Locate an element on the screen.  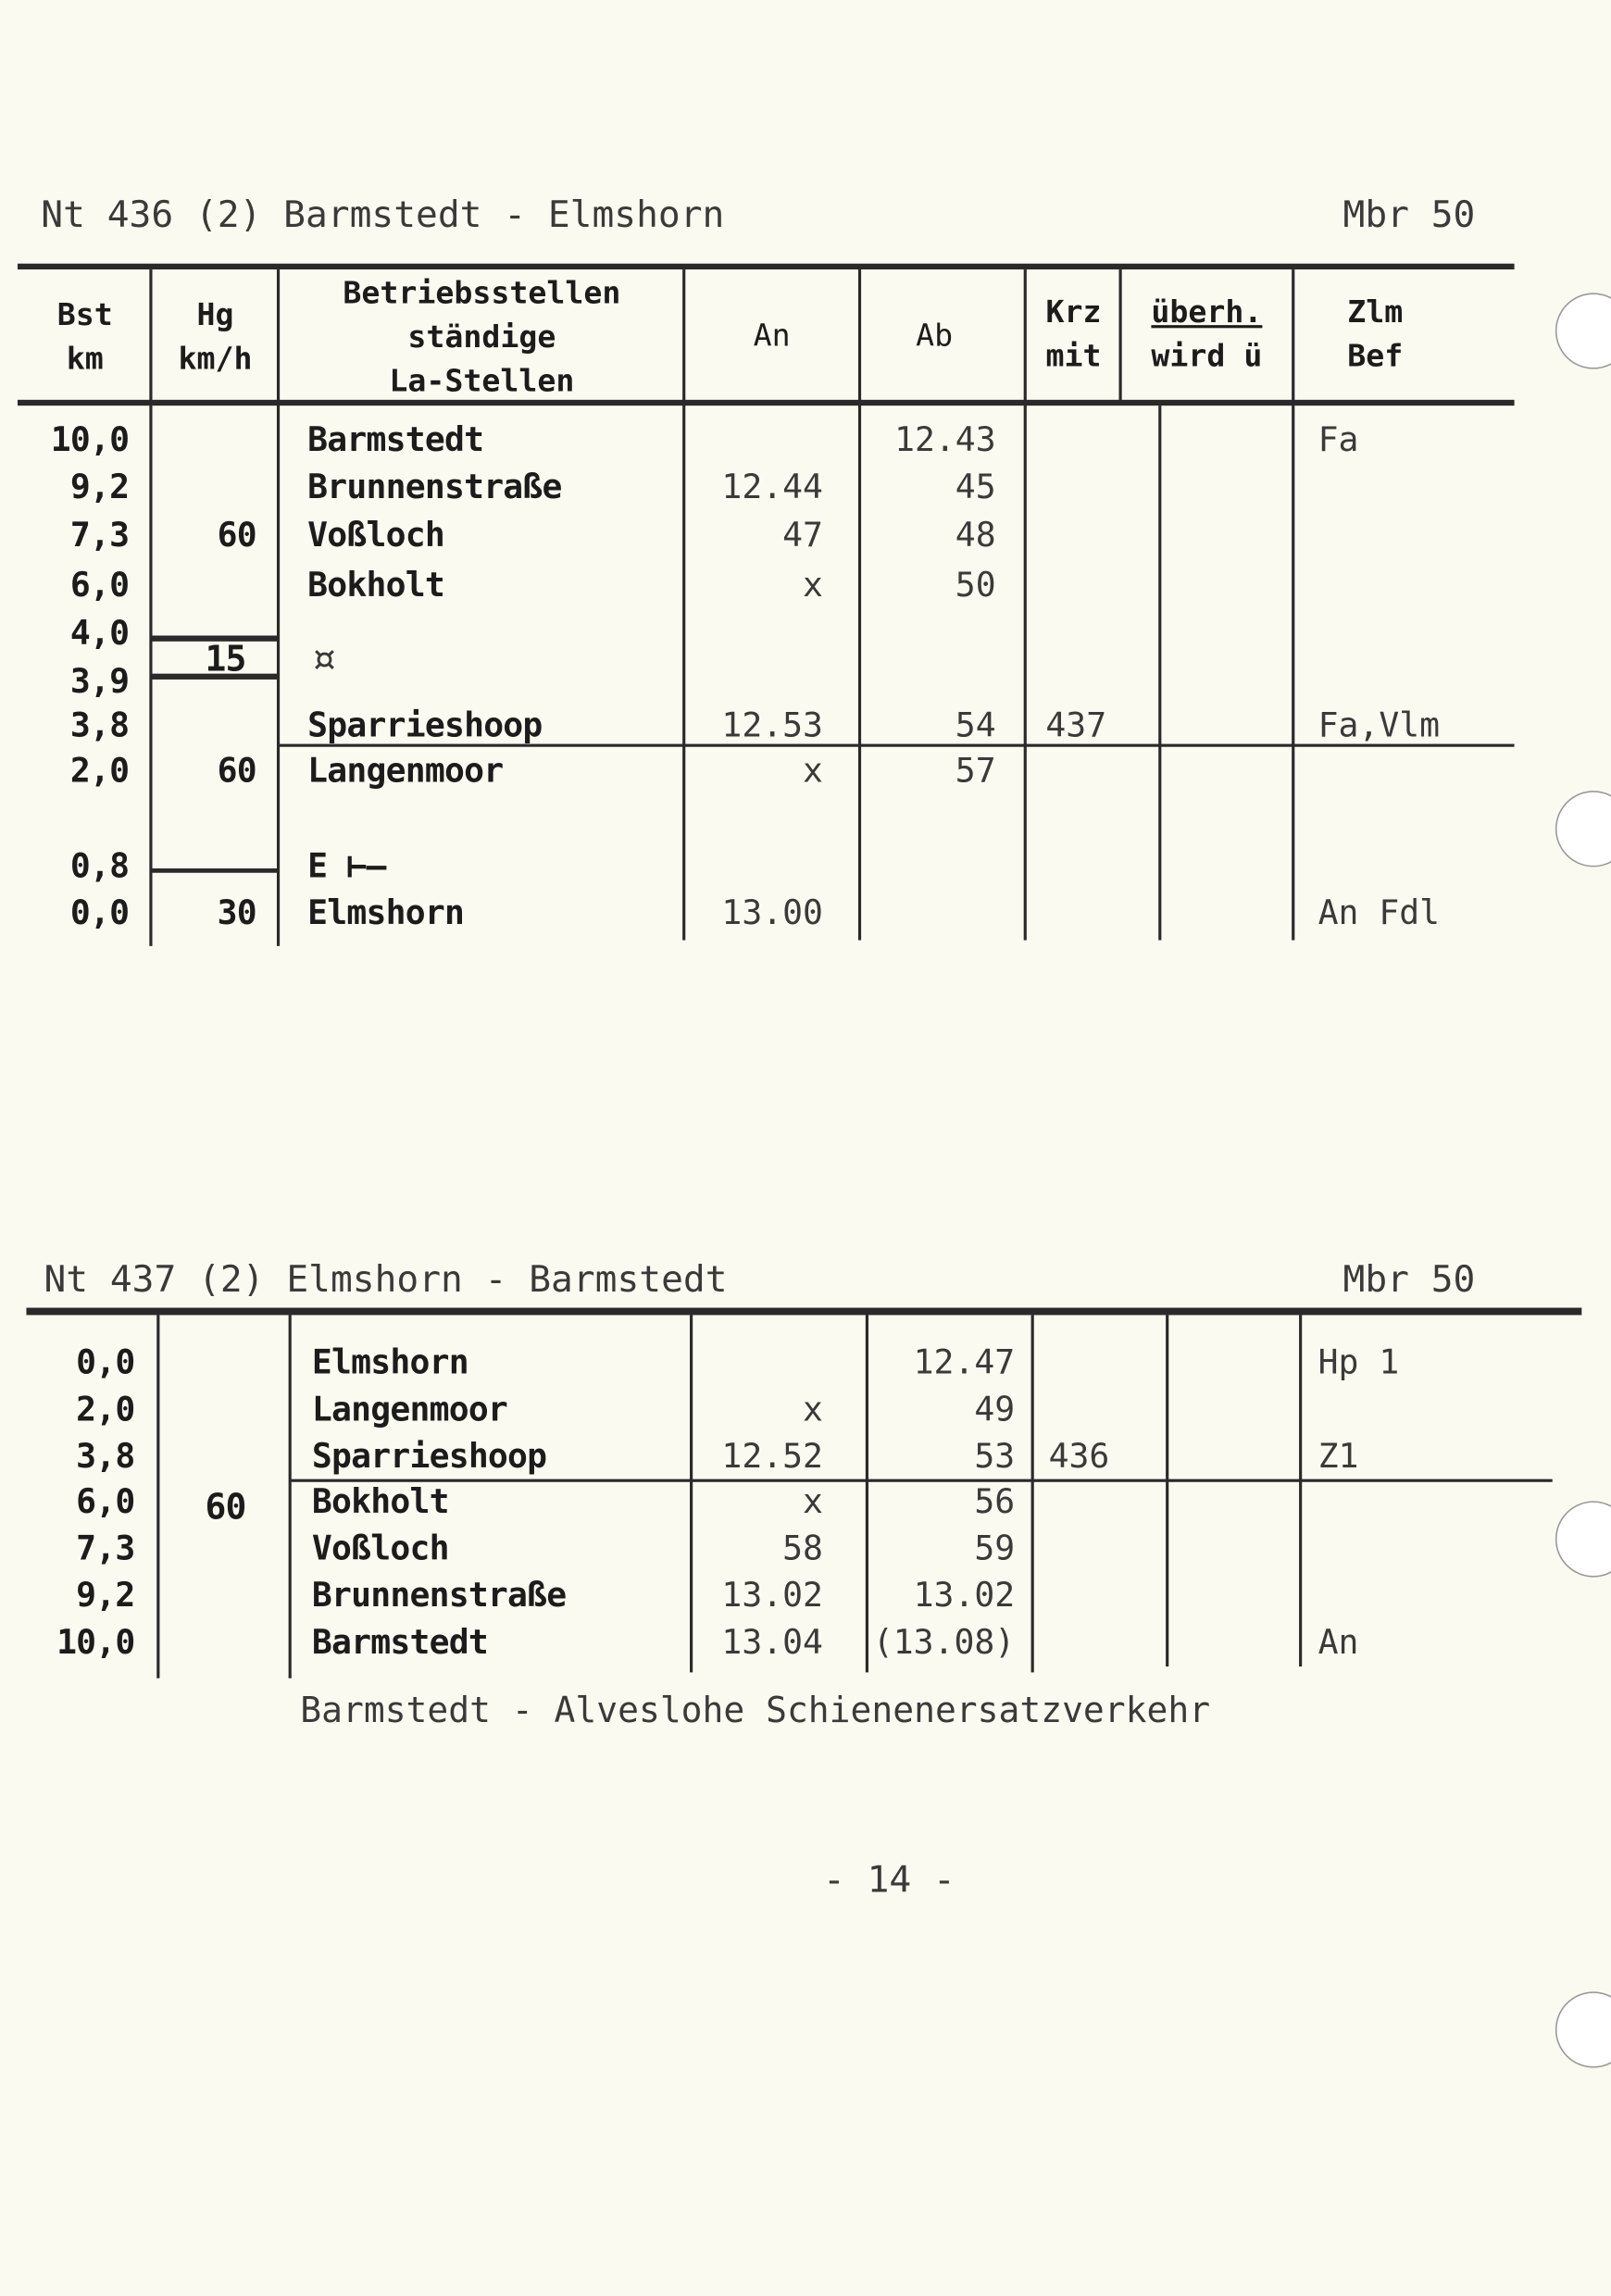
header-notes: Zlm Bef is located at coordinates (1374, 334).